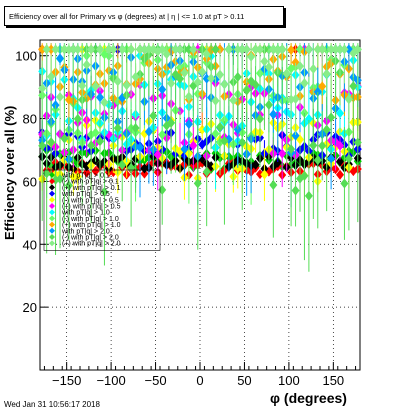 This screenshot has height=414, width=400. What do you see at coordinates (90, 182) in the screenshot?
I see `legend-label: (-) with pT|q| > 0.1` at bounding box center [90, 182].